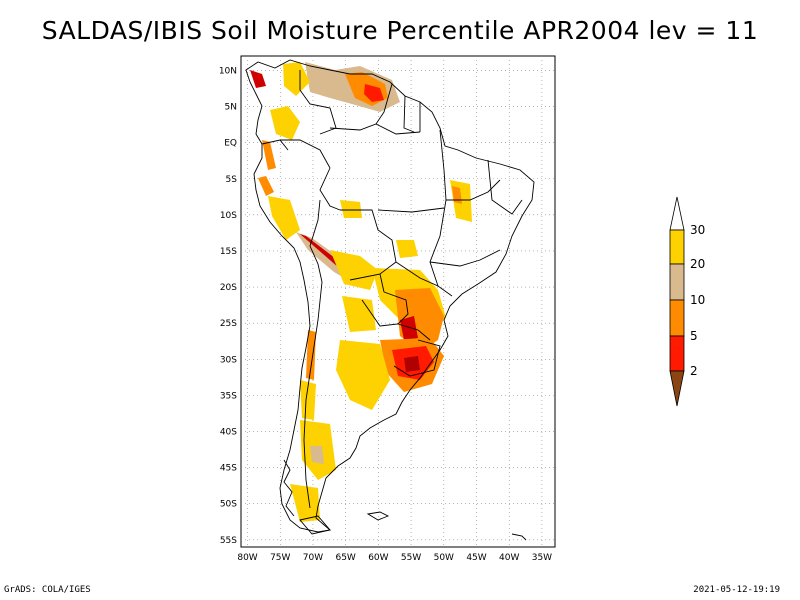 Image resolution: width=800 pixels, height=600 pixels. I want to click on border-colombia-venezuela, so click(318, 102).